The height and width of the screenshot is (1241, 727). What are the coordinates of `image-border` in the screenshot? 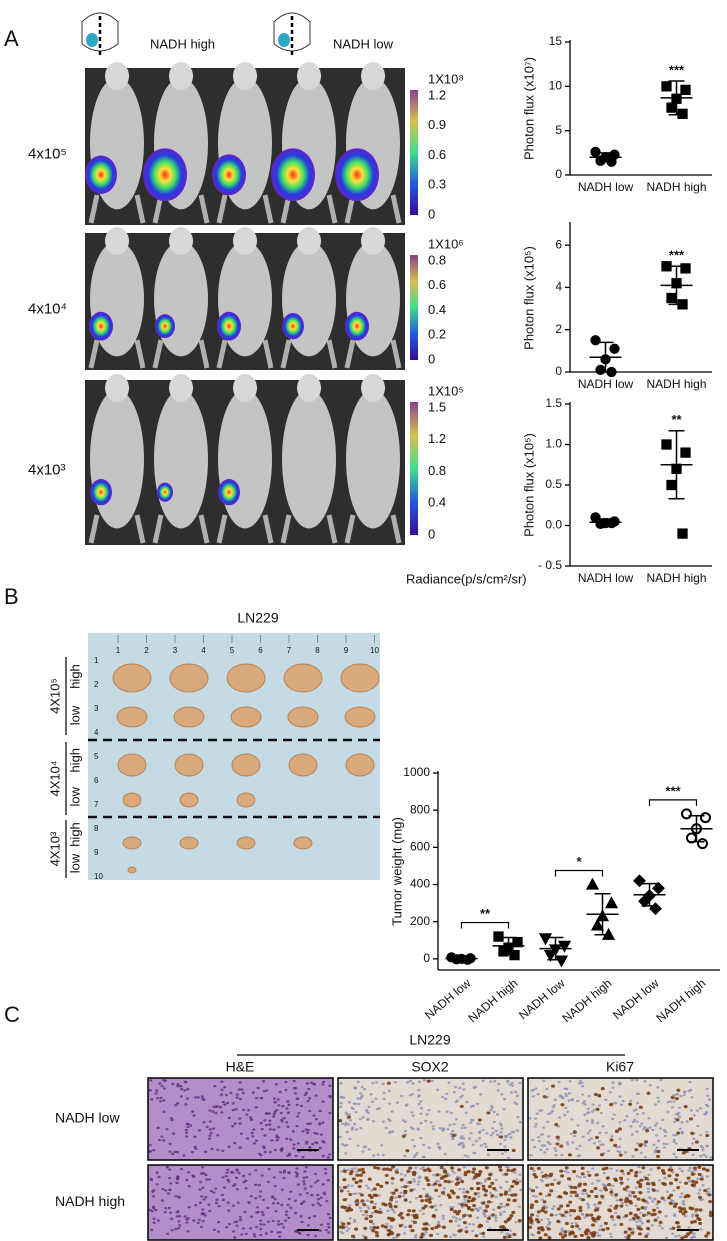 It's located at (620, 1119).